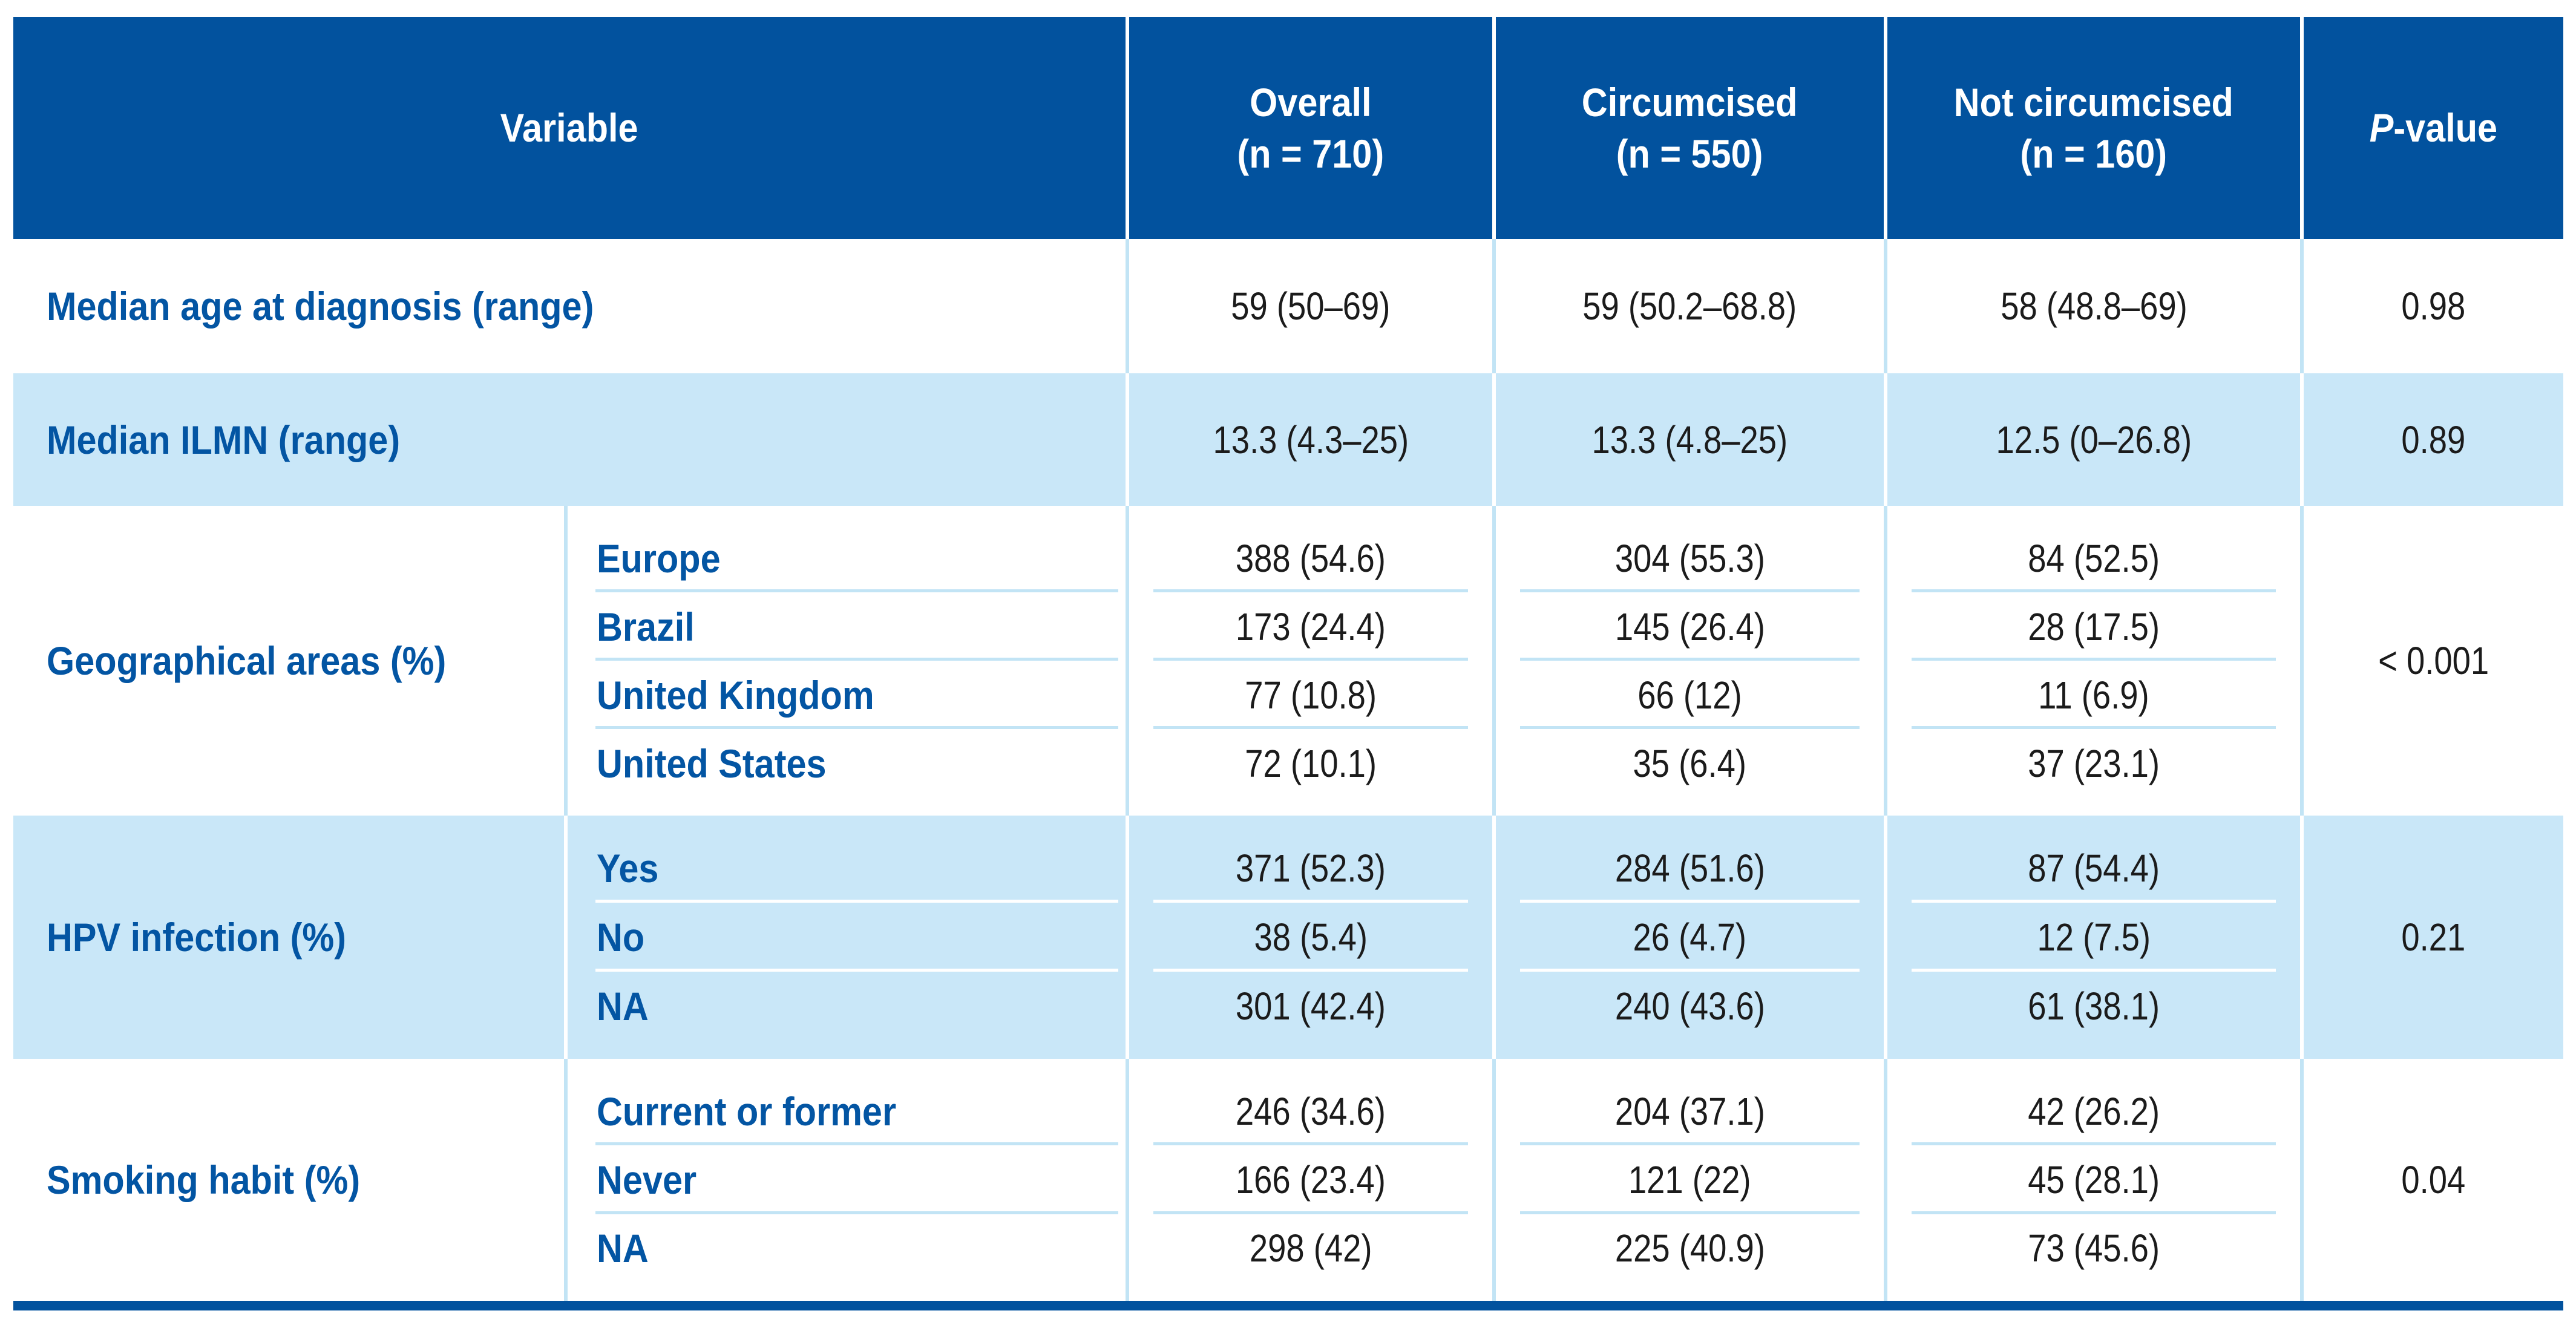  I want to click on cell-hpv-overall: 371 (52.3) 38 (5.4) 301 (42.4), so click(1310, 938).